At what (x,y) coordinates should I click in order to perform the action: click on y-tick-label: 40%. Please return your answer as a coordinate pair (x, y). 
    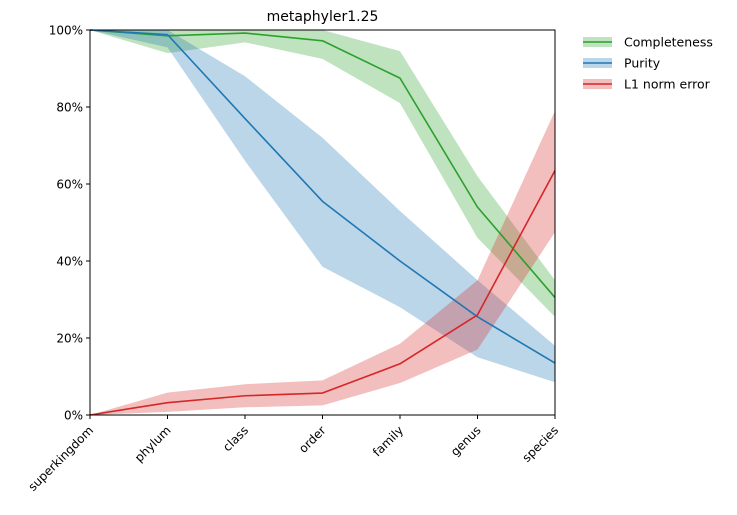
    Looking at the image, I should click on (69, 262).